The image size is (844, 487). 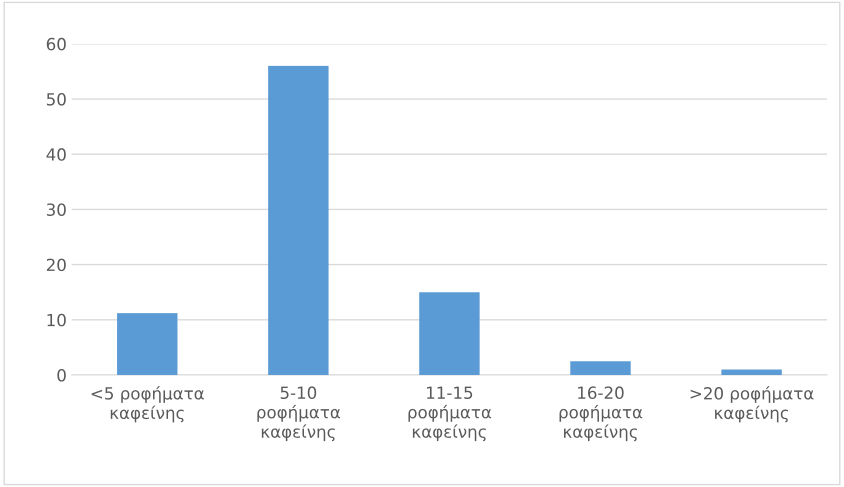 What do you see at coordinates (57, 320) in the screenshot?
I see `y-tick-label: 10` at bounding box center [57, 320].